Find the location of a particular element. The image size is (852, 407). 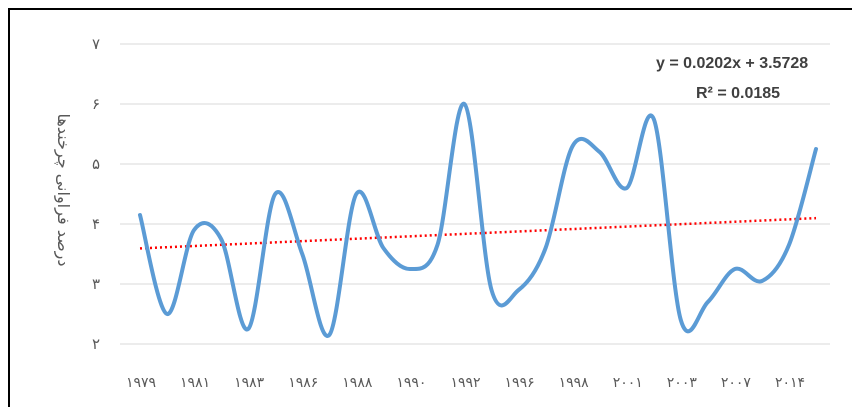

x-tick-label: ۱۹۷۹ is located at coordinates (141, 383).